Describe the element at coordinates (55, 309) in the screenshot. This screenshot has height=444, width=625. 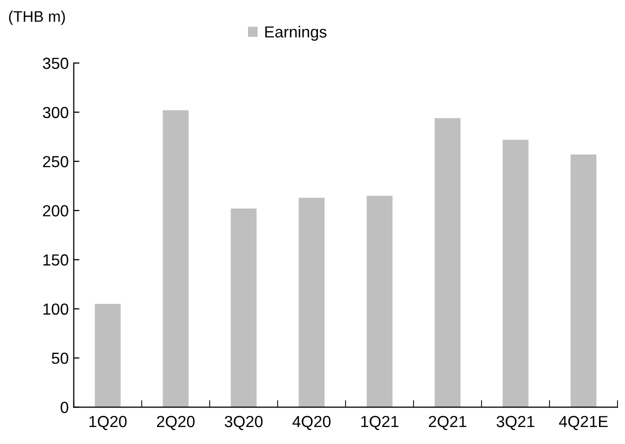
I see `y-tick-label: 100` at that location.